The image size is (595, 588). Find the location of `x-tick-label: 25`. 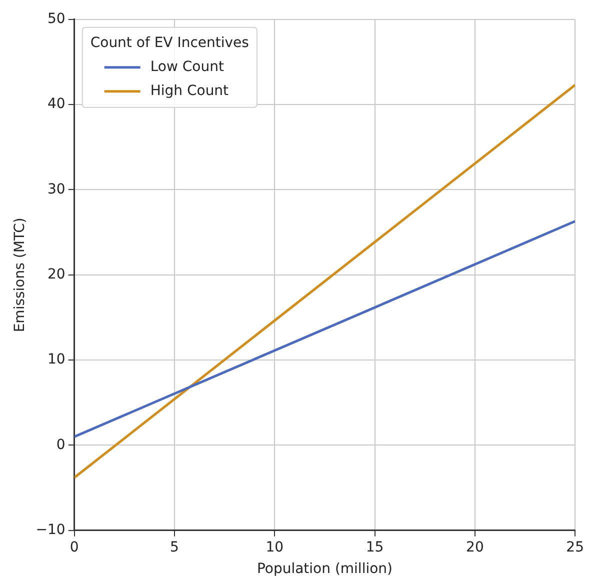

x-tick-label: 25 is located at coordinates (575, 547).